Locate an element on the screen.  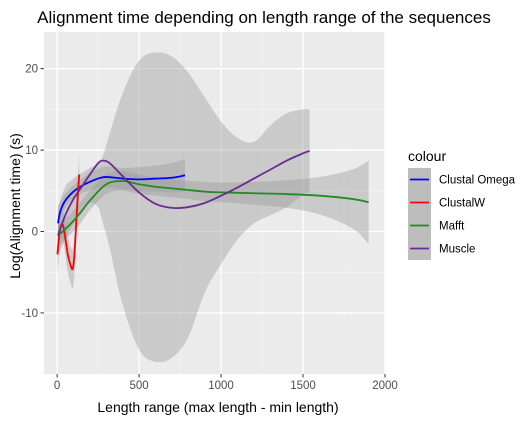
legend-label-clustalw: ClustalW is located at coordinates (462, 204).